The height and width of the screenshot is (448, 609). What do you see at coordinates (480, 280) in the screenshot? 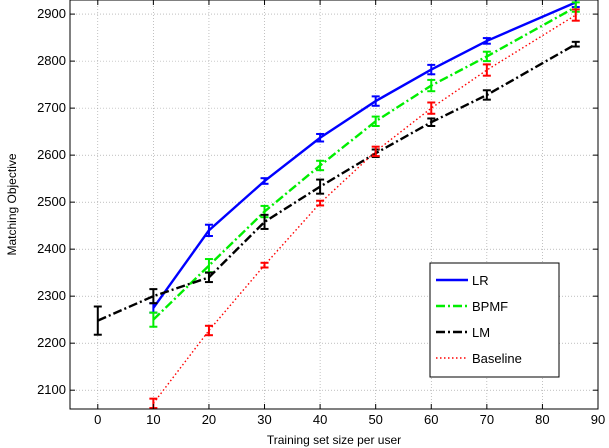
I see `legend-label-lr: LR` at bounding box center [480, 280].